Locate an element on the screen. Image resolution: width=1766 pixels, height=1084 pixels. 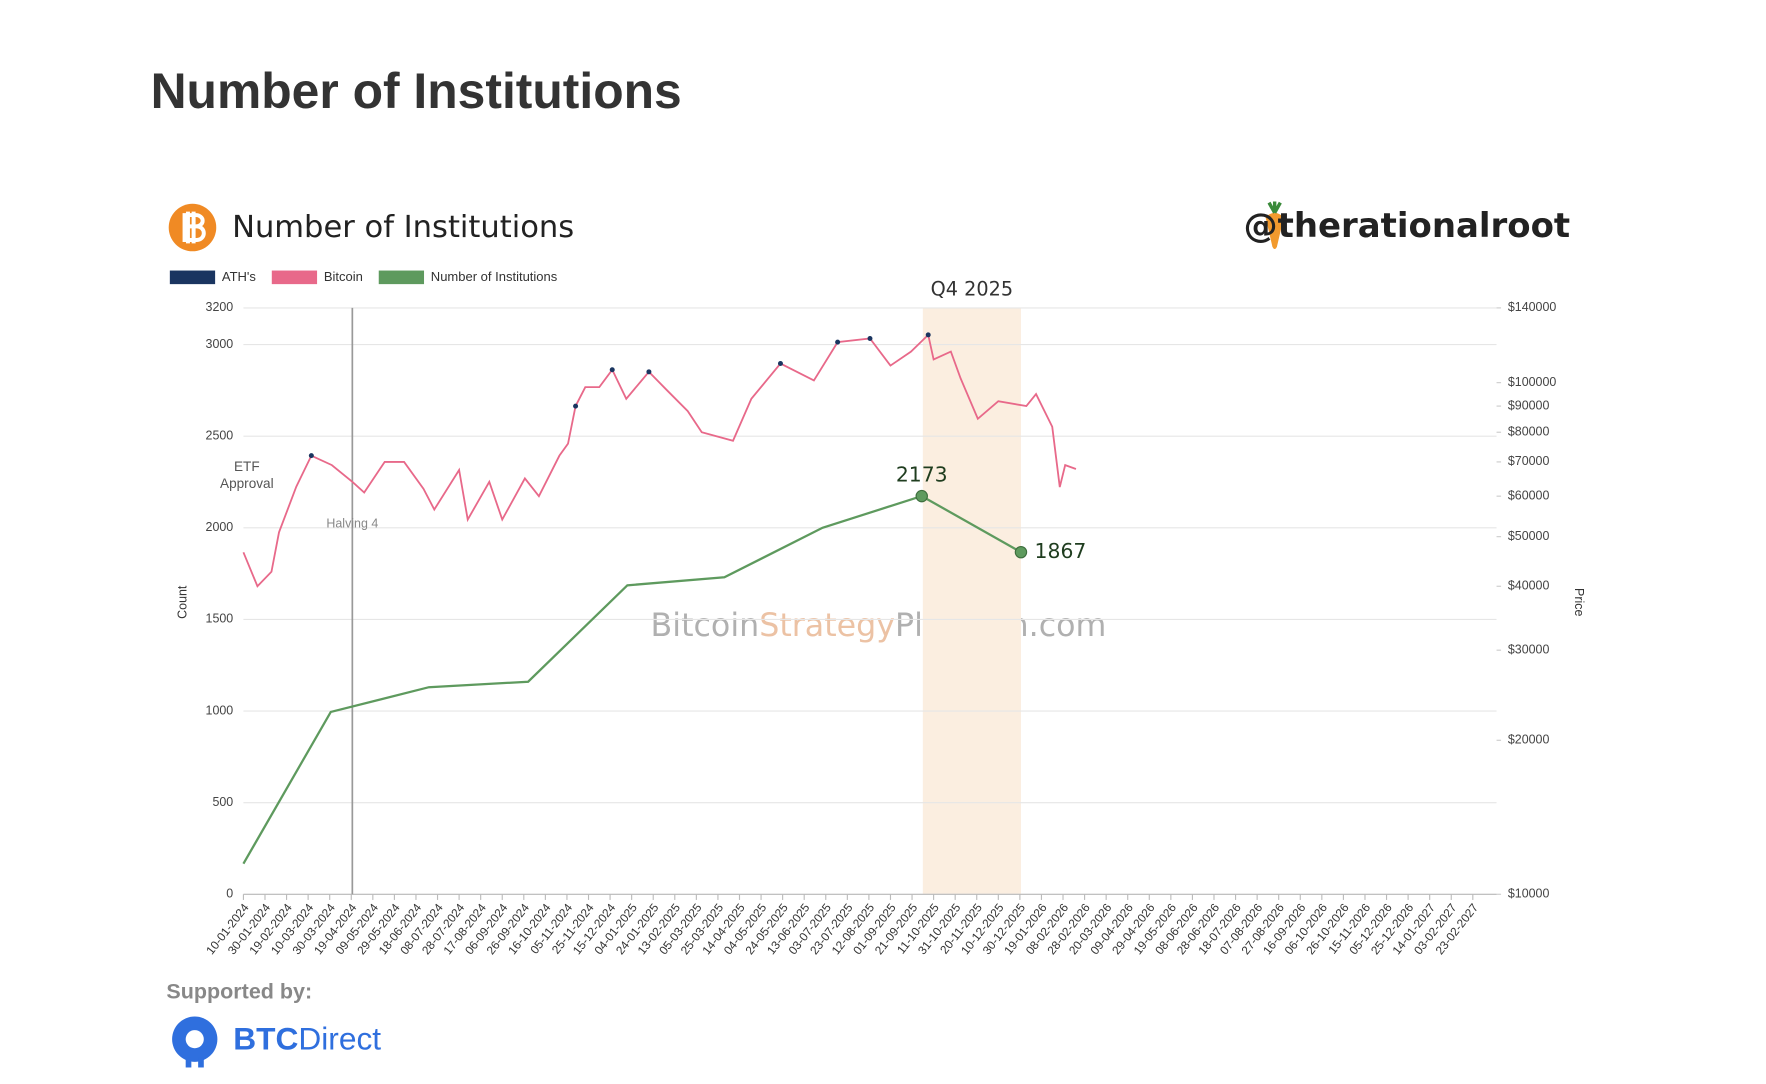
y2-tick-label: $10000 is located at coordinates (1529, 894).